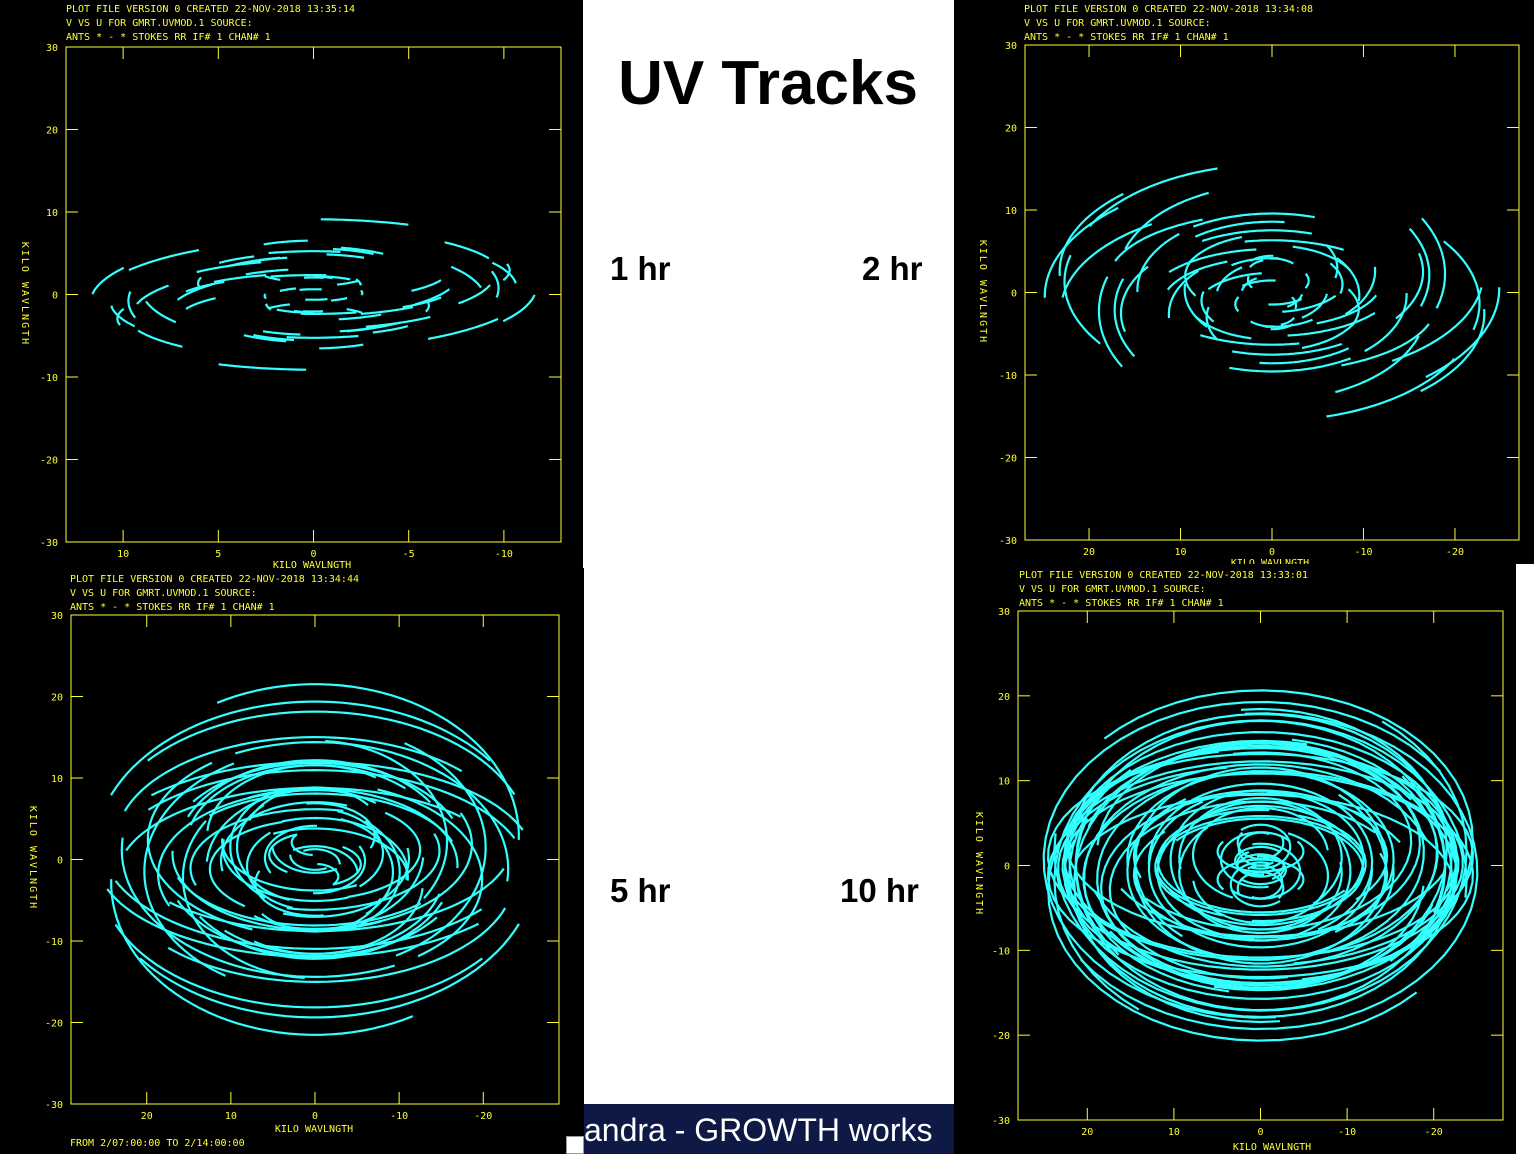 Image resolution: width=1534 pixels, height=1154 pixels. I want to click on slide-footer: andra - GROWTH works, so click(769, 1129).